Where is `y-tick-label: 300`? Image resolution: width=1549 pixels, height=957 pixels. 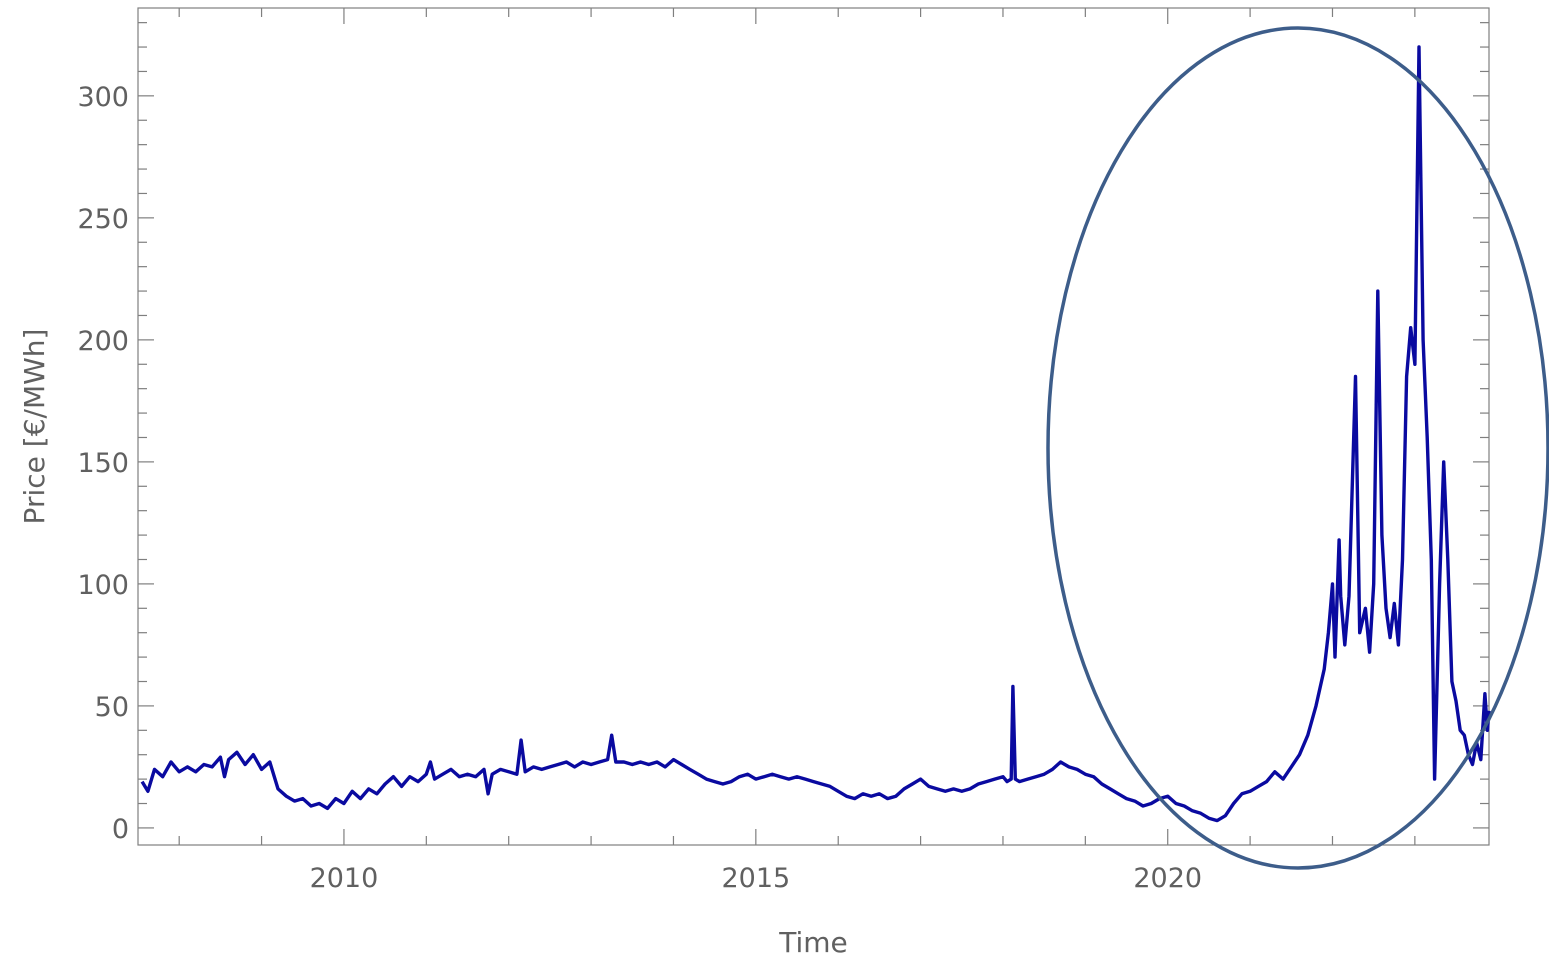 y-tick-label: 300 is located at coordinates (103, 97).